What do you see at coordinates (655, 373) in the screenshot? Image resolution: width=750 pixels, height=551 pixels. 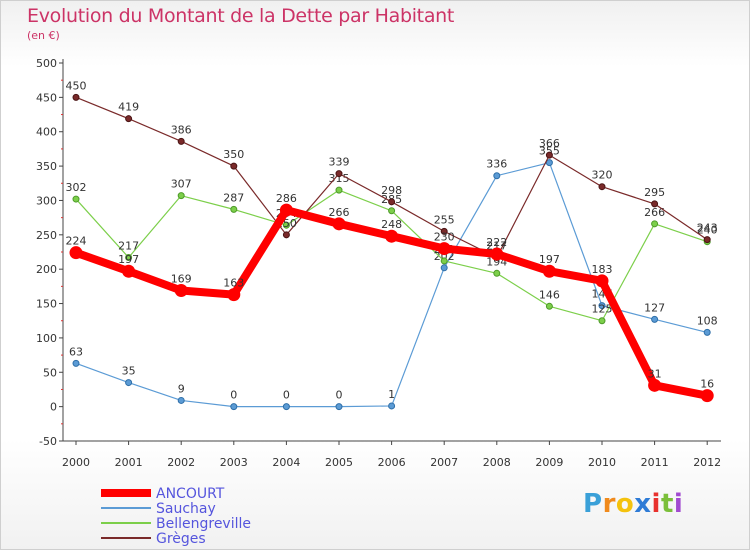 I see `data-label: 31` at bounding box center [655, 373].